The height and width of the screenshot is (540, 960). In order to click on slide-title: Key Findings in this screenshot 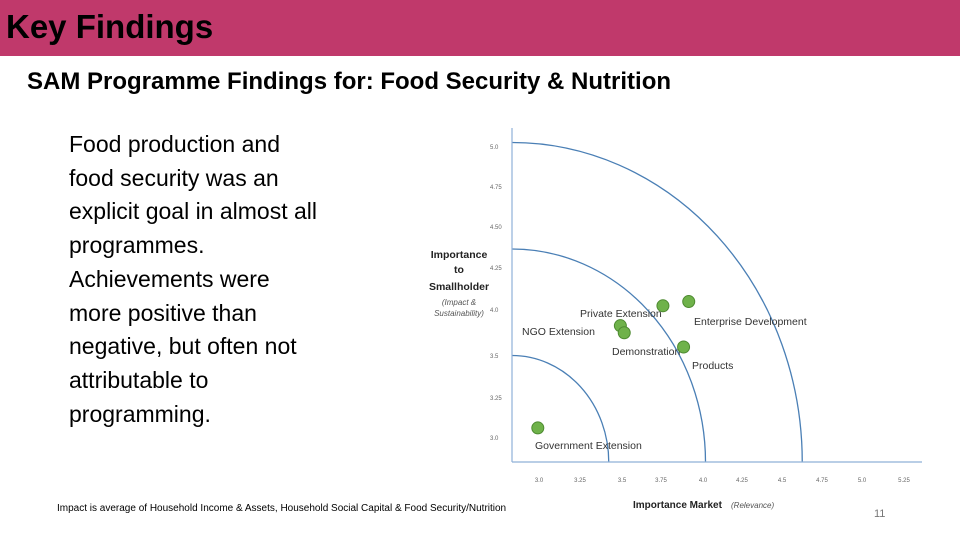, I will do `click(110, 26)`.